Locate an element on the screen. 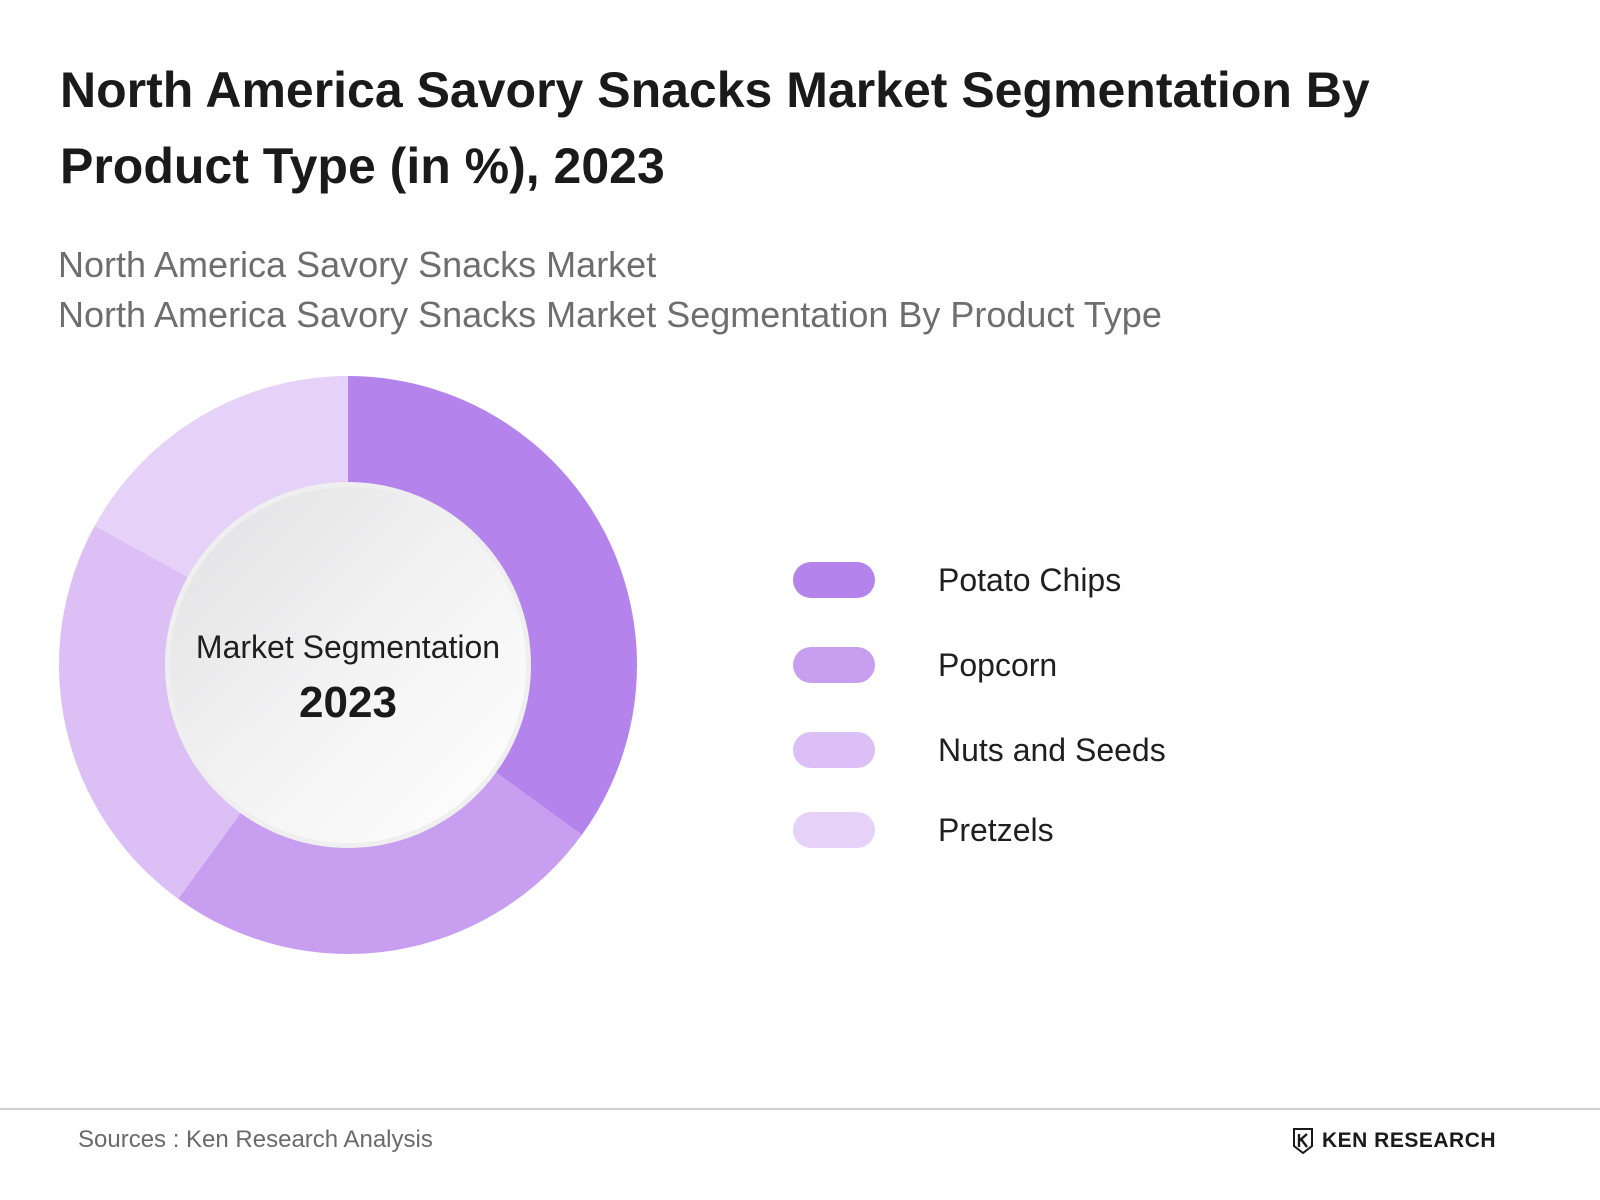 The width and height of the screenshot is (1600, 1200). subtitle-line-1: North America Savory Snacks Market is located at coordinates (357, 264).